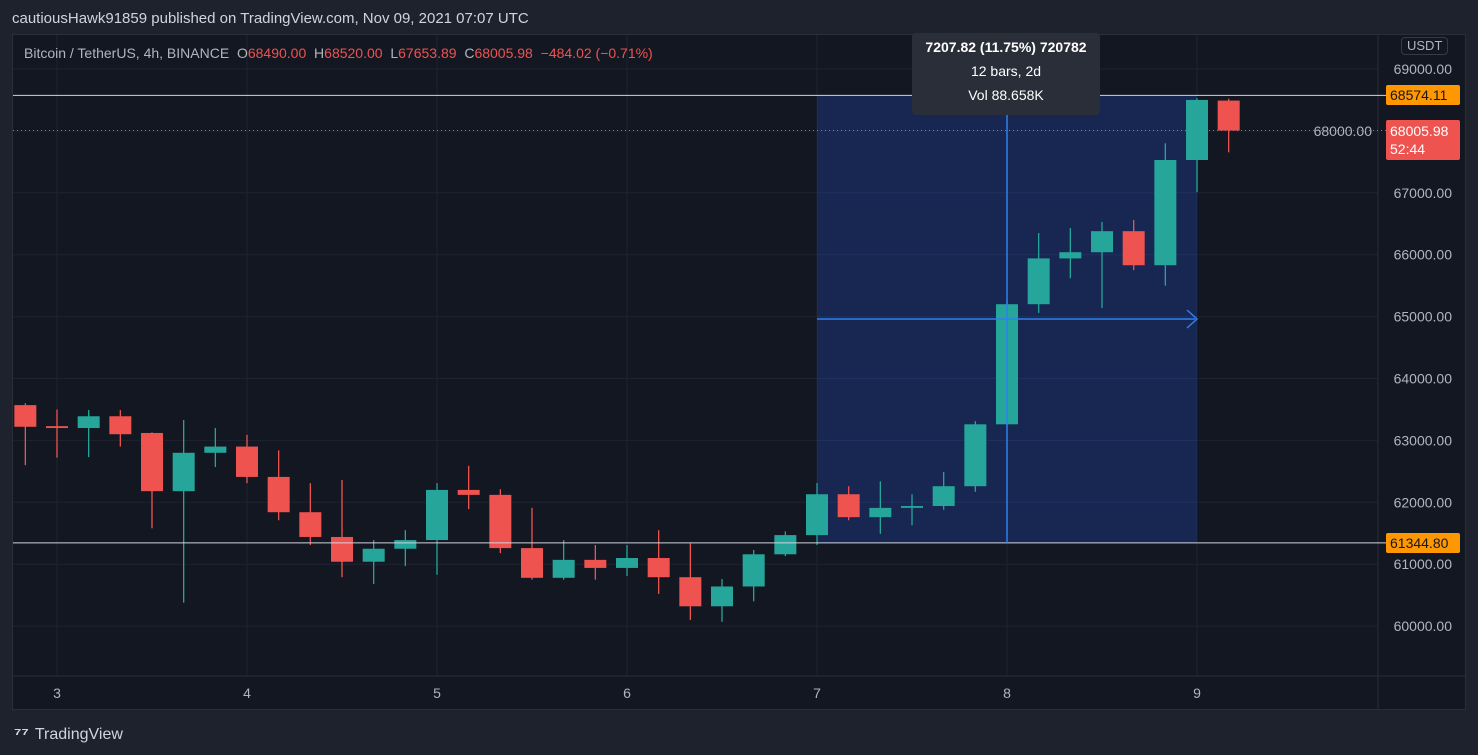 Image resolution: width=1478 pixels, height=755 pixels. I want to click on time-tick-label: 7, so click(817, 693).